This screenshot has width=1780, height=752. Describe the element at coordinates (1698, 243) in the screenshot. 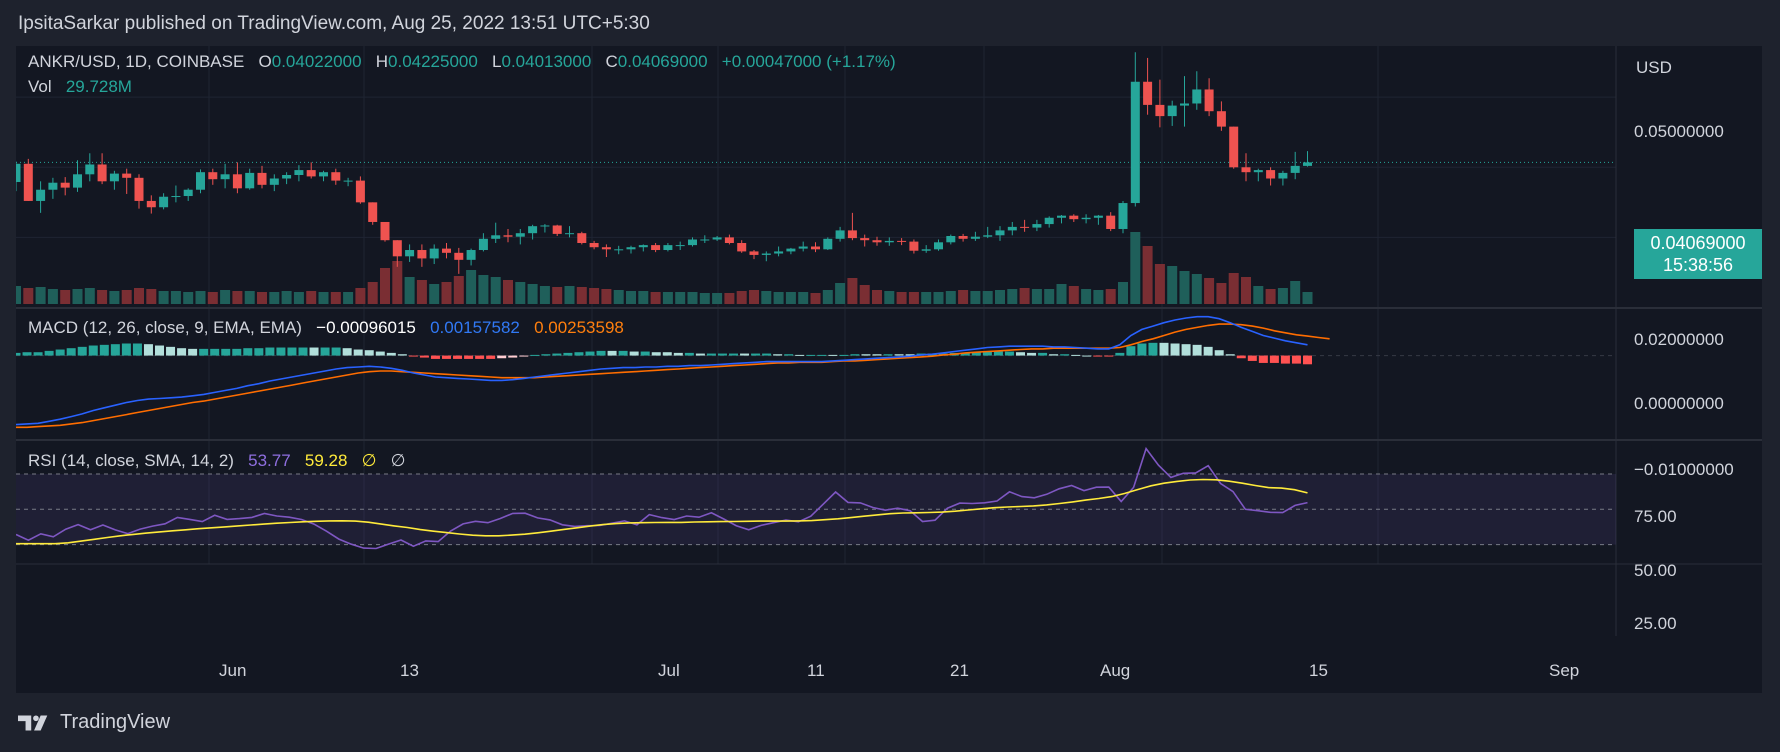

I see `last-price-value: 0.04069000` at that location.